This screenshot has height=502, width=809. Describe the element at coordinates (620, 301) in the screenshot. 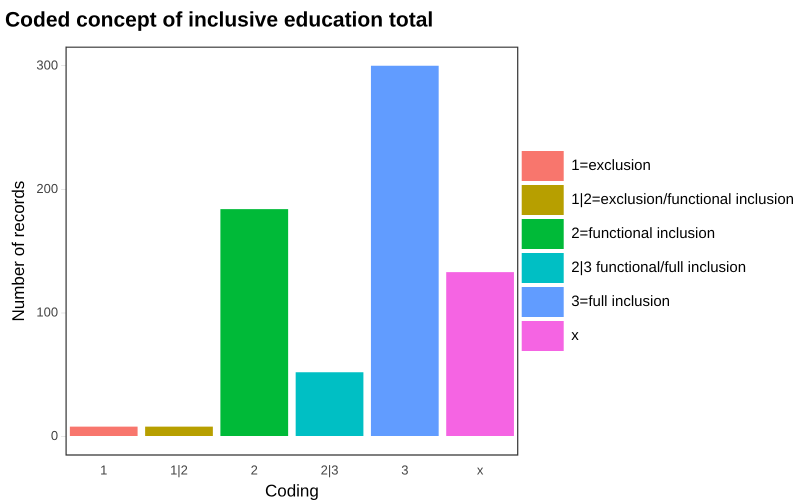

I see `legend-label: 3=full inclusion` at that location.